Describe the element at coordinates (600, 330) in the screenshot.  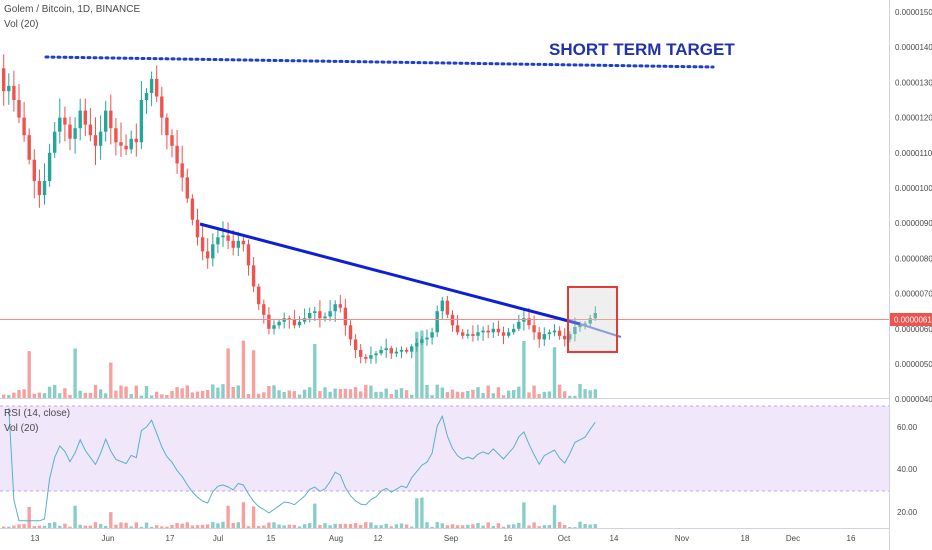
I see `trendline-extension` at that location.